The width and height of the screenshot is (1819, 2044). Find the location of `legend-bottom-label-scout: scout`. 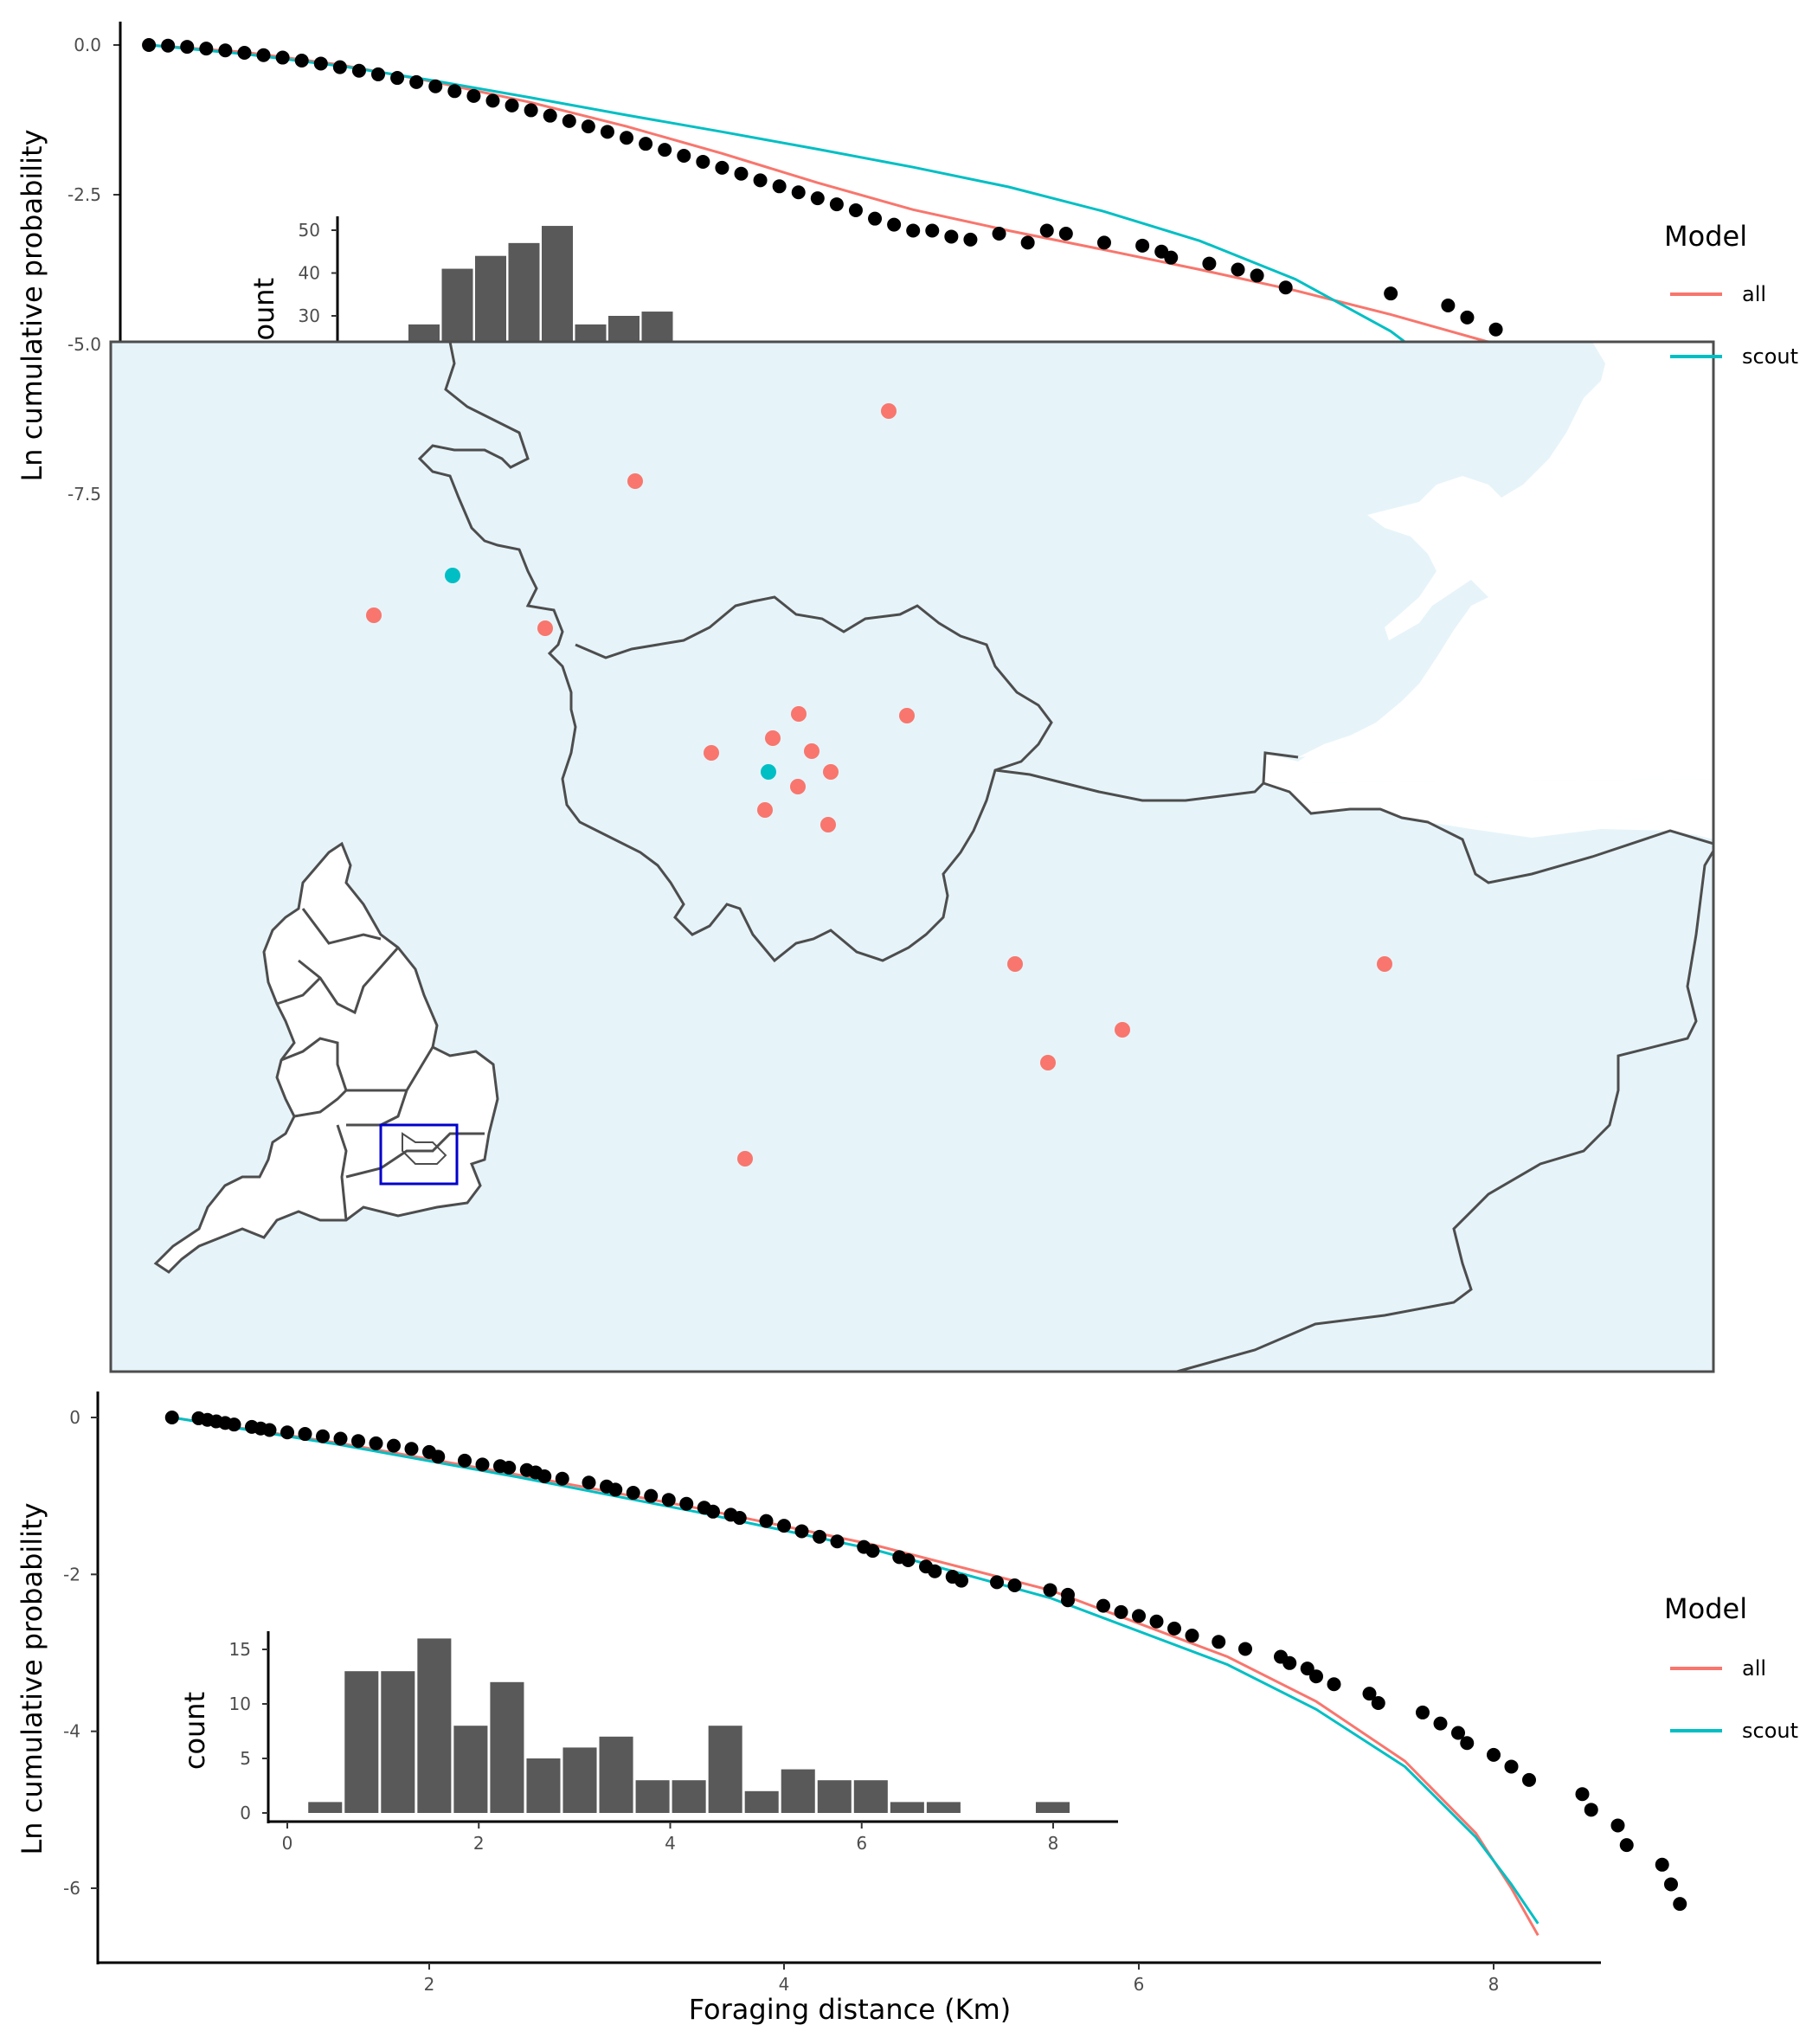

legend-bottom-label-scout: scout is located at coordinates (1770, 1731).